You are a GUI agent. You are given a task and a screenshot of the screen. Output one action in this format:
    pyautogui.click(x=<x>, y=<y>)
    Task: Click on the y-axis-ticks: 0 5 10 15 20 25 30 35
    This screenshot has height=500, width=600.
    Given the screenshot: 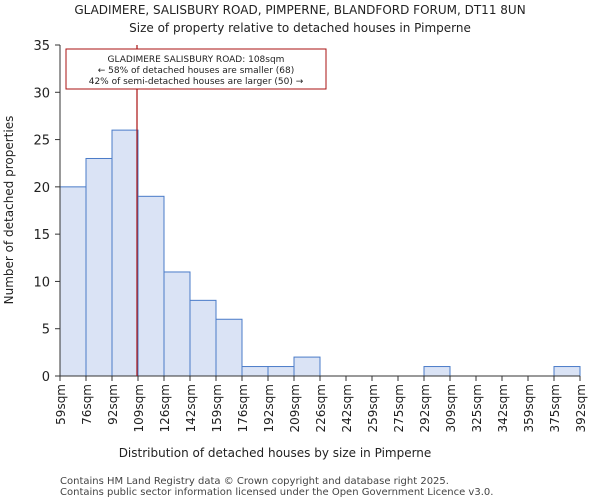 What is the action you would take?
    pyautogui.click(x=46, y=212)
    